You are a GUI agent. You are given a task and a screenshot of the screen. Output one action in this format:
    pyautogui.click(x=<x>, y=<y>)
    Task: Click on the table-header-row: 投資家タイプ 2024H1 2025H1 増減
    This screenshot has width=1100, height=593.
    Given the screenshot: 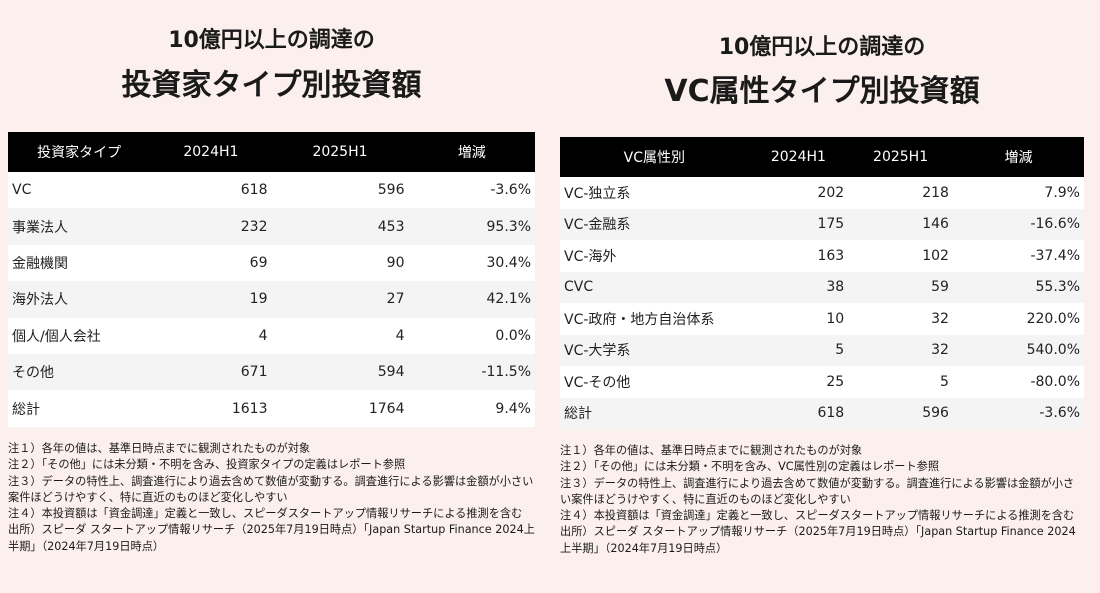 What is the action you would take?
    pyautogui.click(x=271, y=152)
    